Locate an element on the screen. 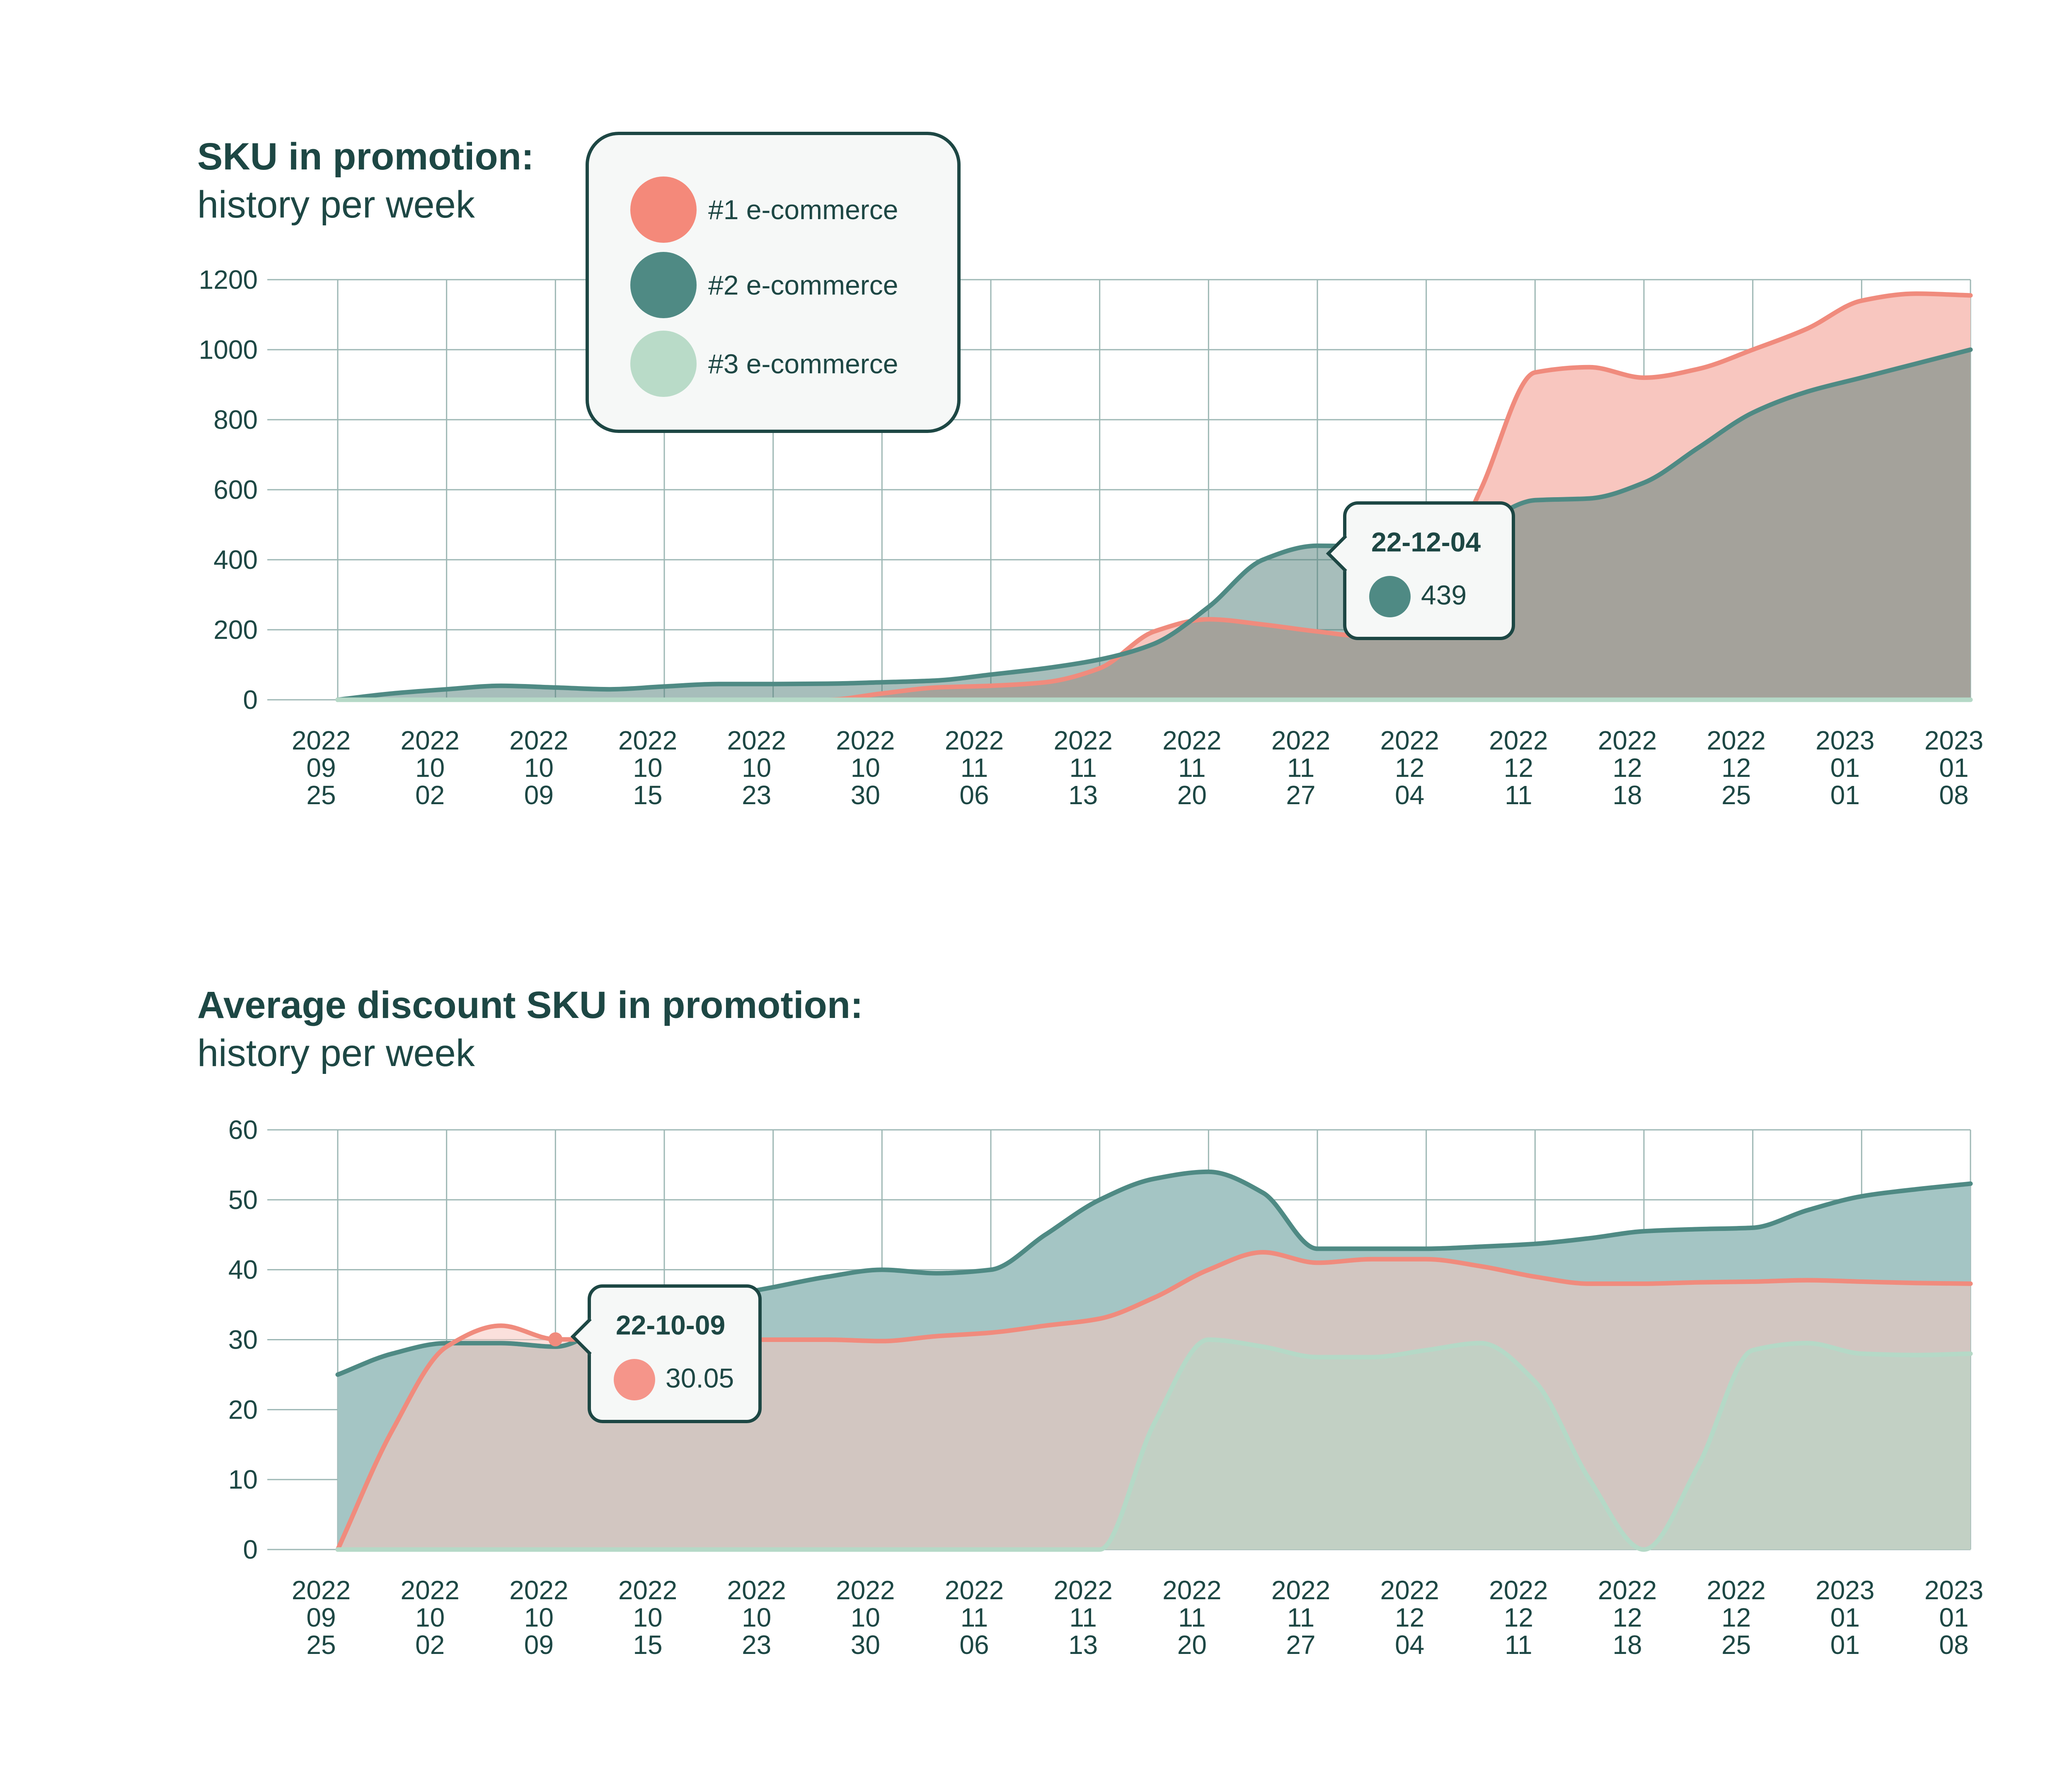 The height and width of the screenshot is (1789, 2072). legend-item-1: #1 e-commerce is located at coordinates (764, 209).